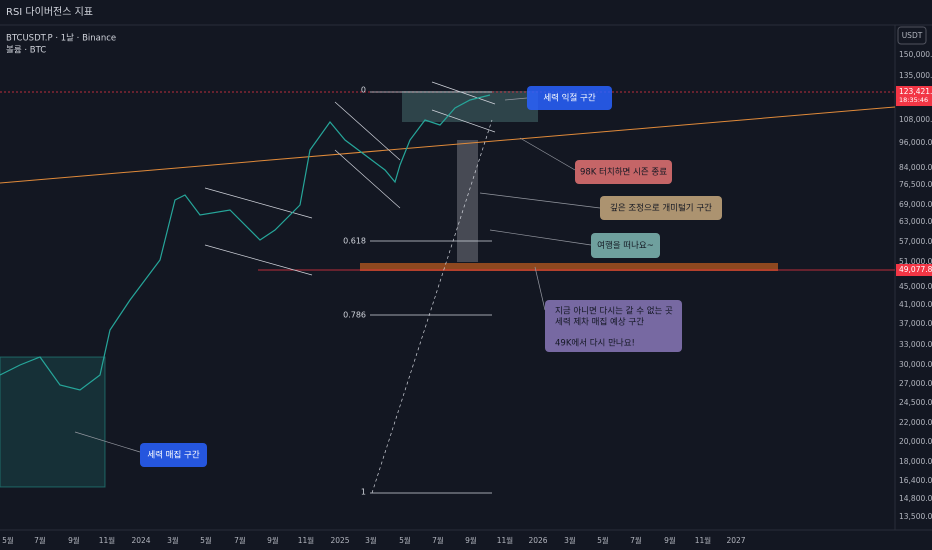  I want to click on profit-zone, so click(470, 106).